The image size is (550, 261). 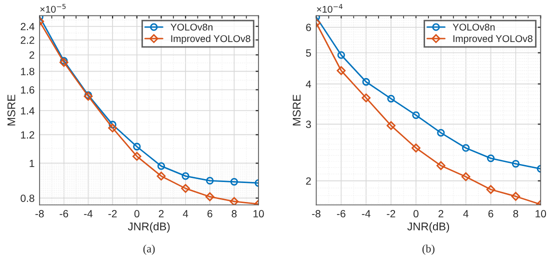 I want to click on y-tick-label: 1.2, so click(x=27, y=134).